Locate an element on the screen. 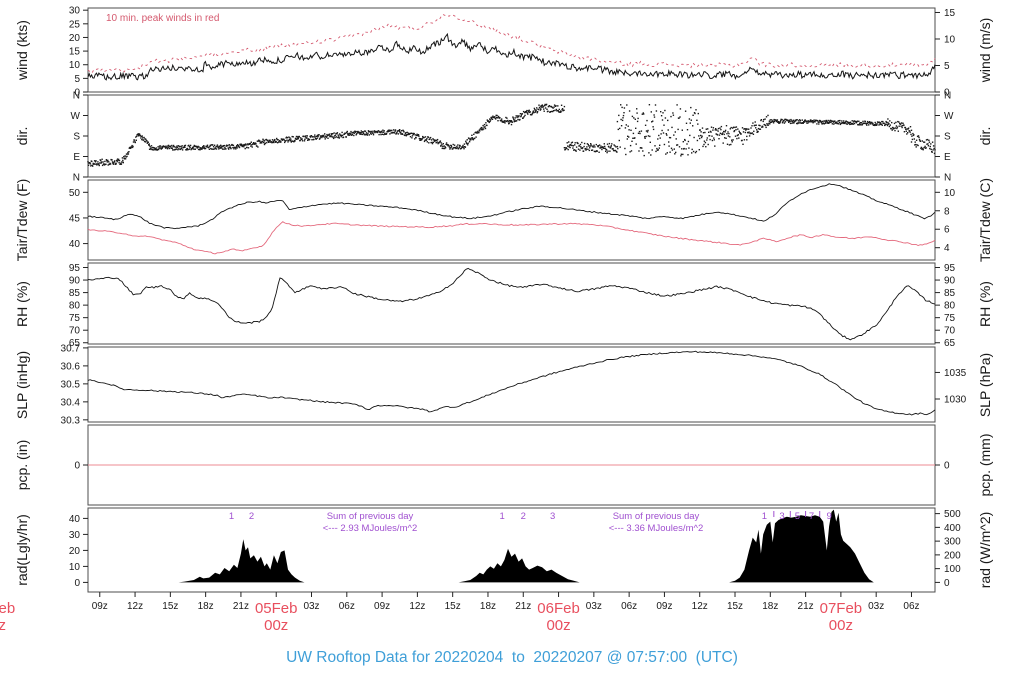 This screenshot has width=1024, height=700. uv-index-mark: 2 is located at coordinates (523, 516).